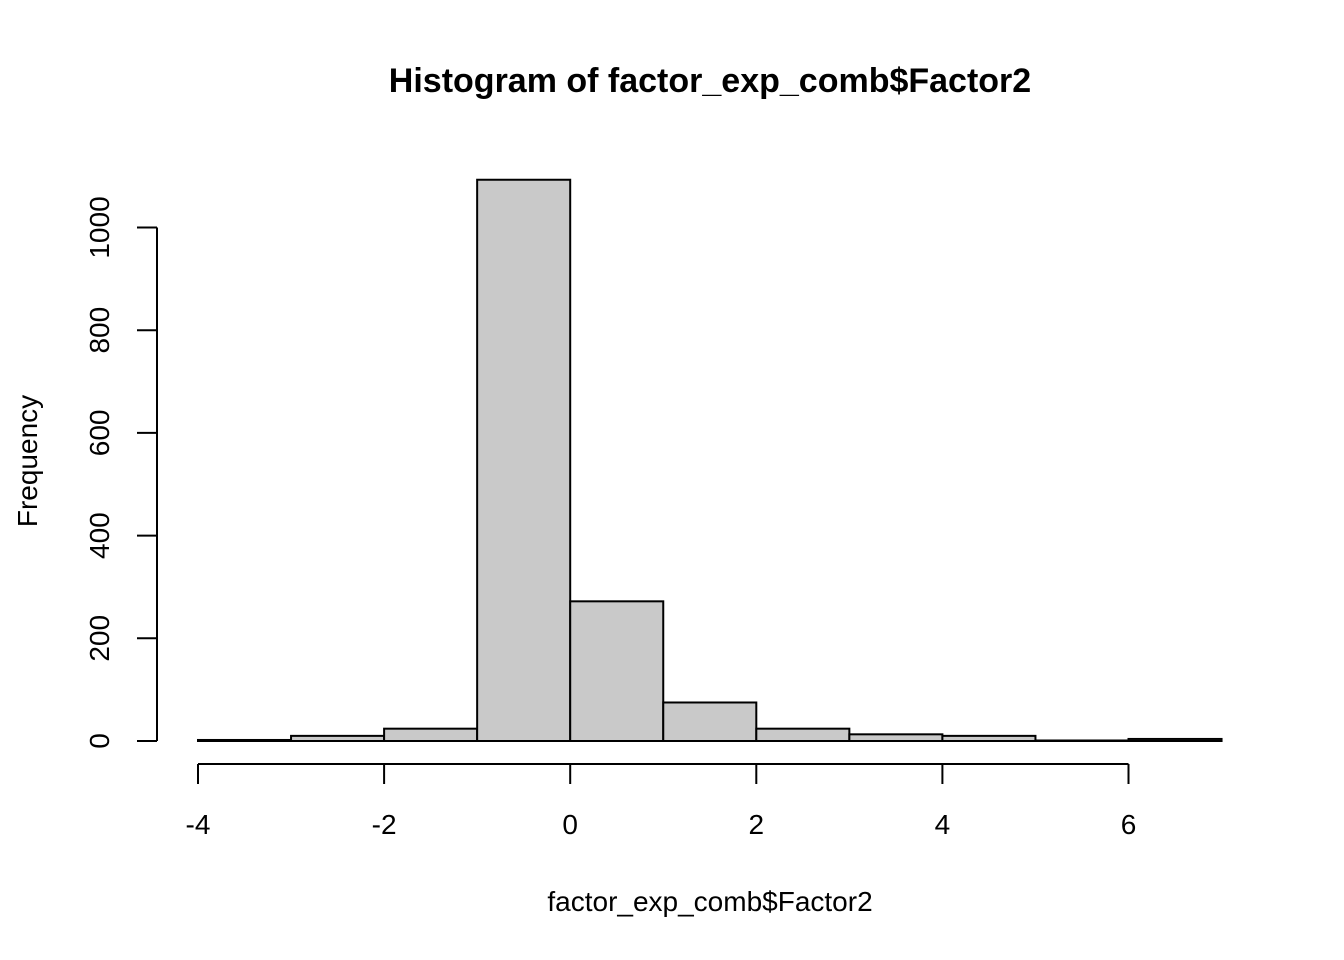  I want to click on y-tick-label: 800, so click(99, 330).